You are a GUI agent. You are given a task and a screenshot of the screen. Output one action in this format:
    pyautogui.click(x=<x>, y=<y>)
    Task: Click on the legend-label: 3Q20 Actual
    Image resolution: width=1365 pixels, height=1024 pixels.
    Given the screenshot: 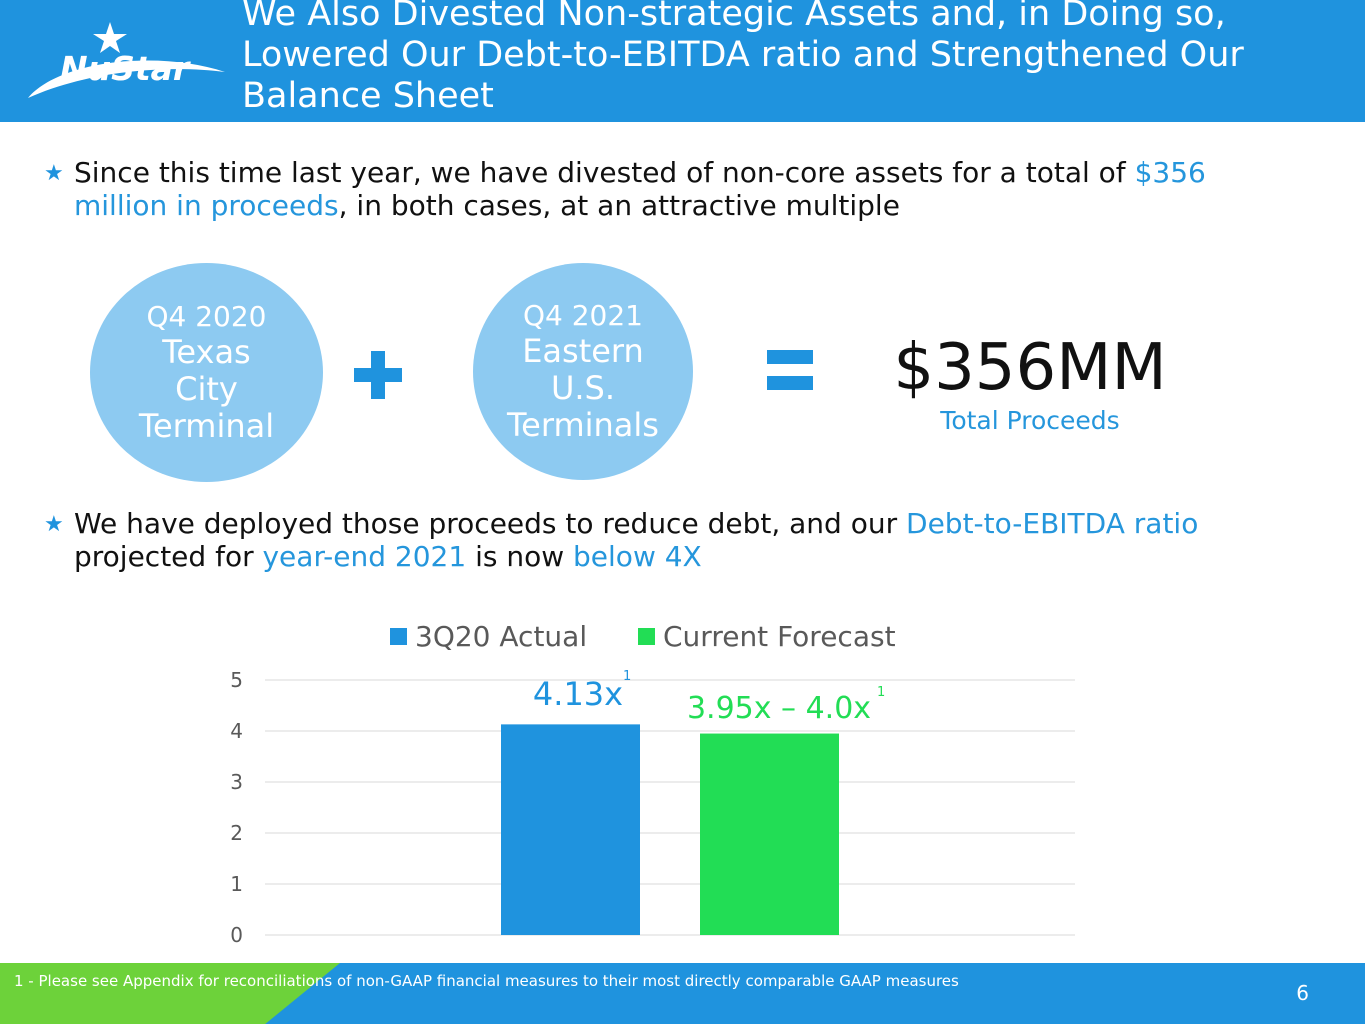 What is the action you would take?
    pyautogui.click(x=501, y=636)
    